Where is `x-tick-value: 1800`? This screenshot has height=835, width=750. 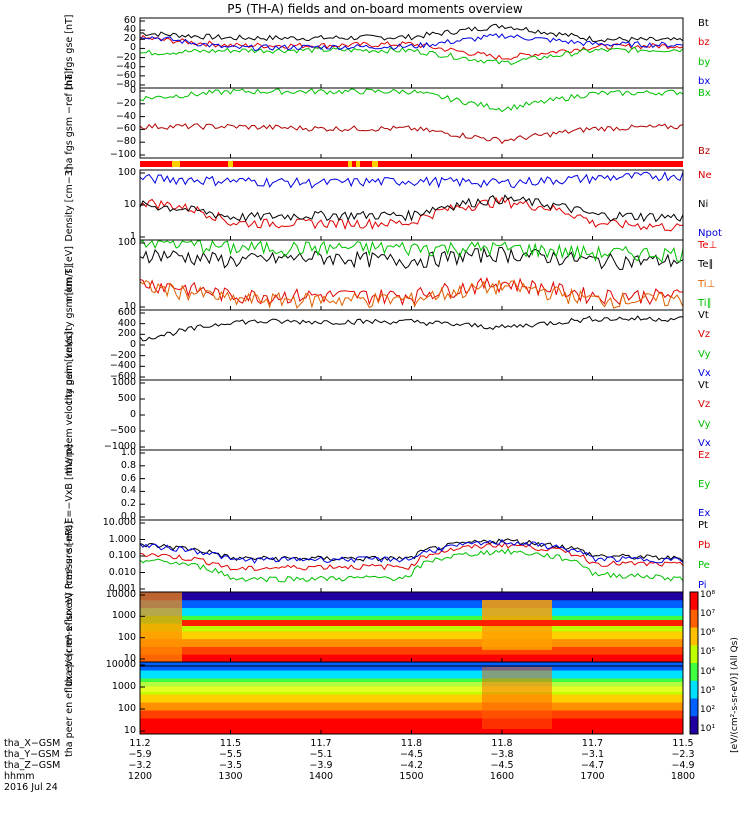 x-tick-value: 1800 is located at coordinates (683, 776).